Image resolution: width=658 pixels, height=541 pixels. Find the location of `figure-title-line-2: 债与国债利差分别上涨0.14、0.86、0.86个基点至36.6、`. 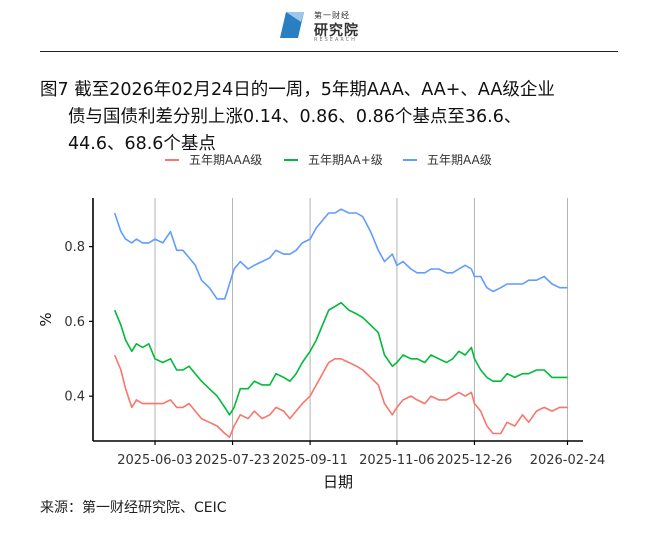

figure-title-line-2: 债与国债利差分别上涨0.14、0.86、0.86个基点至36.6、 is located at coordinates (295, 117).